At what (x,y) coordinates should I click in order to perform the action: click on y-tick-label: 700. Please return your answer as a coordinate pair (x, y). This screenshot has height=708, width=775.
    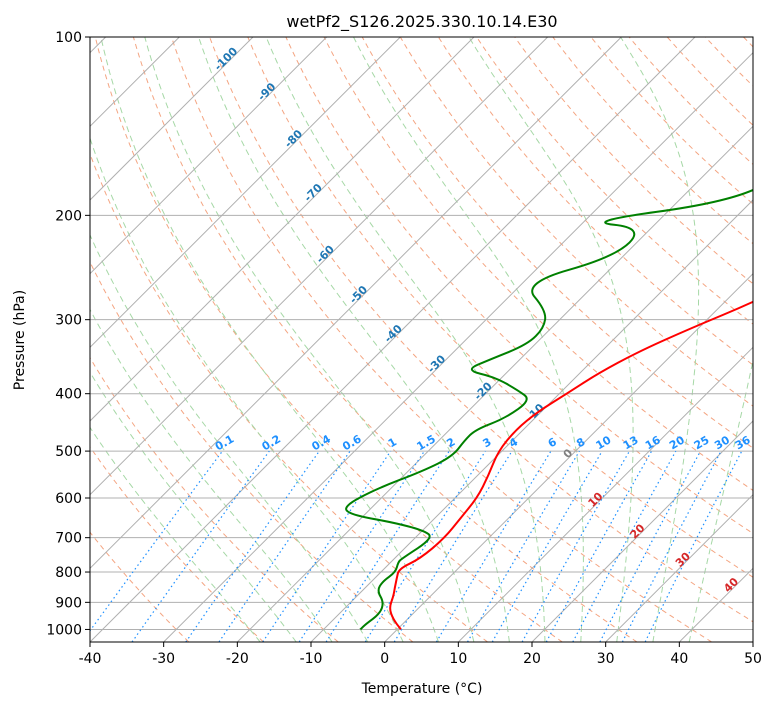
    Looking at the image, I should click on (68, 539).